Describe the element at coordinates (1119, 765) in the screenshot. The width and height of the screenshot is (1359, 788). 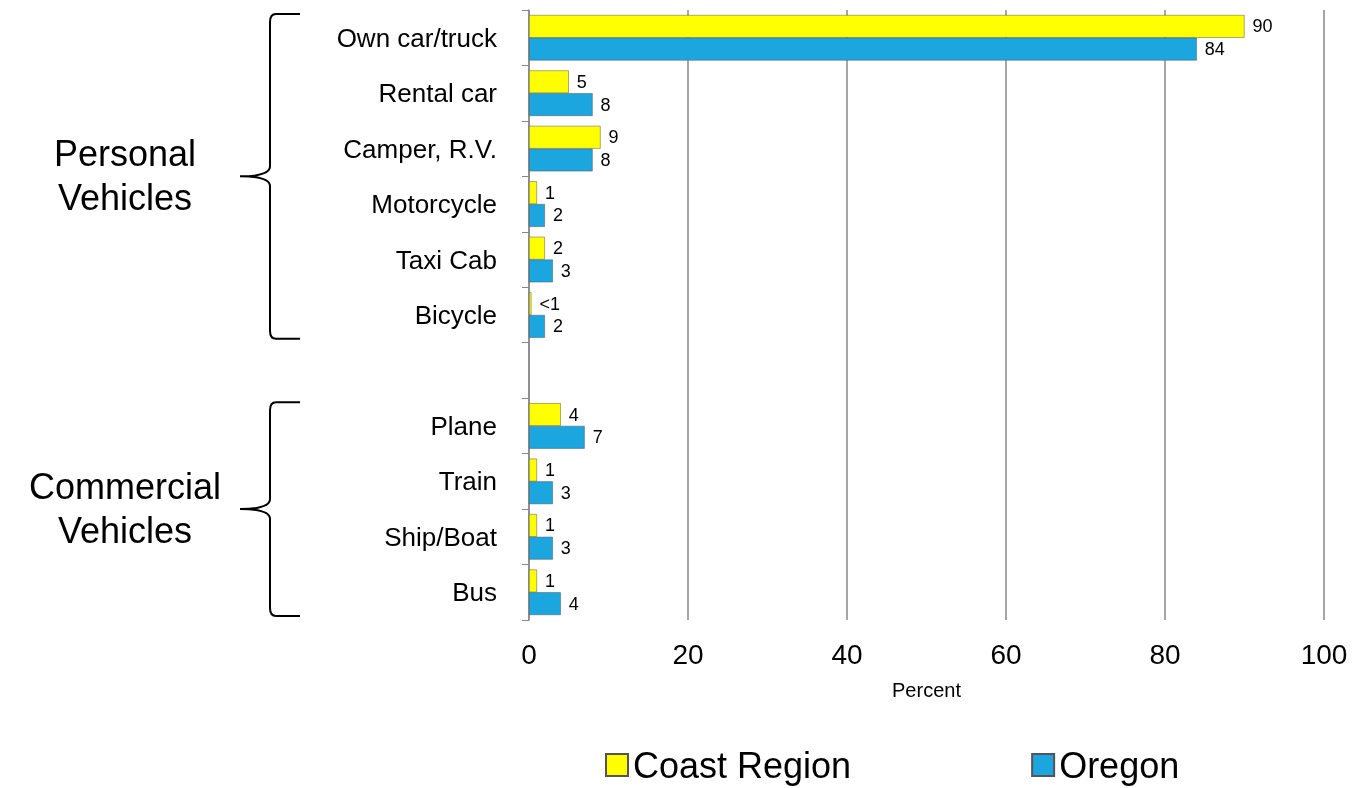
I see `legend-label: Oregon` at that location.